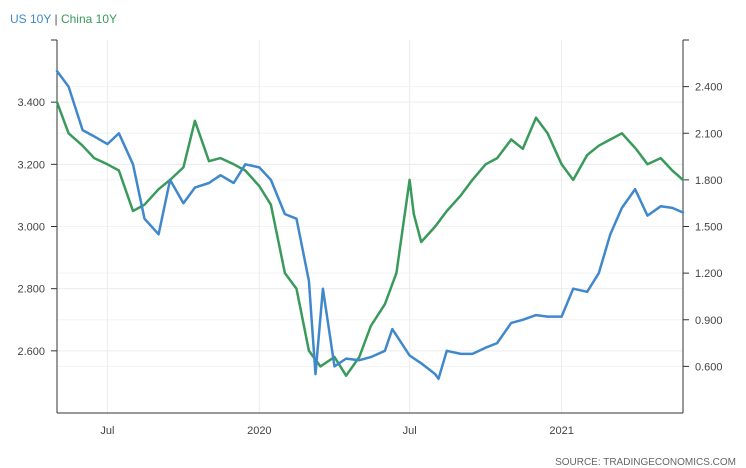 The width and height of the screenshot is (746, 468). What do you see at coordinates (31, 19) in the screenshot?
I see `legend-us-10y: US 10Y` at bounding box center [31, 19].